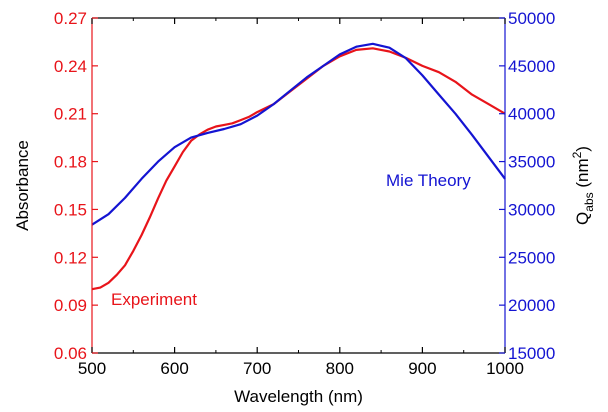 The image size is (608, 412). I want to click on y-right-tick-label: 40000, so click(531, 114).